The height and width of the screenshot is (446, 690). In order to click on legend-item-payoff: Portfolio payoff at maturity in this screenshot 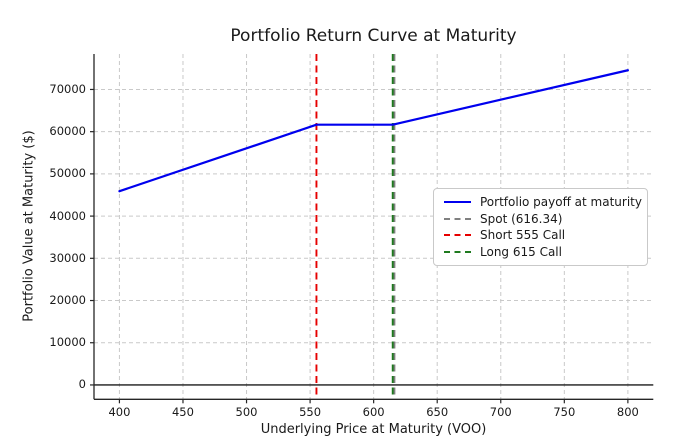, I will do `click(543, 202)`.